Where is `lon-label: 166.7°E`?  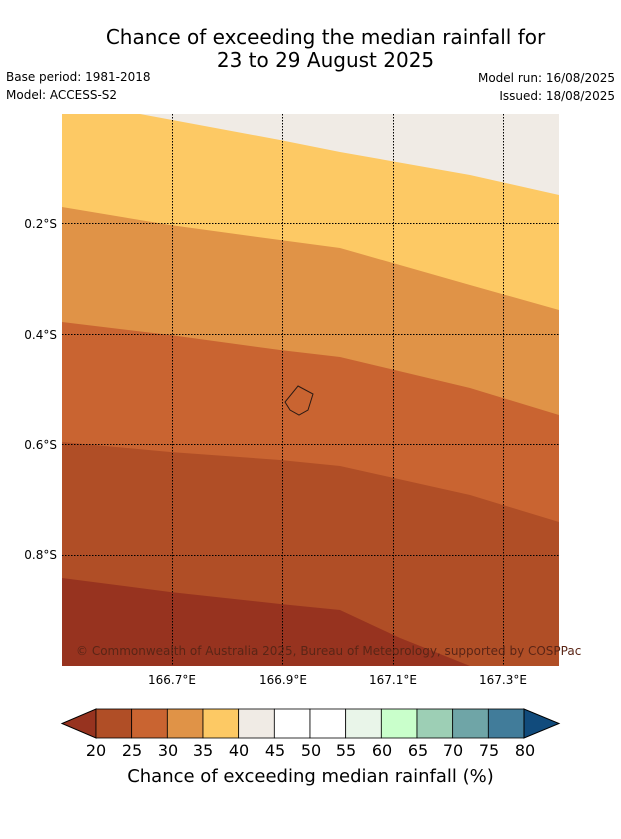
lon-label: 166.7°E is located at coordinates (172, 680).